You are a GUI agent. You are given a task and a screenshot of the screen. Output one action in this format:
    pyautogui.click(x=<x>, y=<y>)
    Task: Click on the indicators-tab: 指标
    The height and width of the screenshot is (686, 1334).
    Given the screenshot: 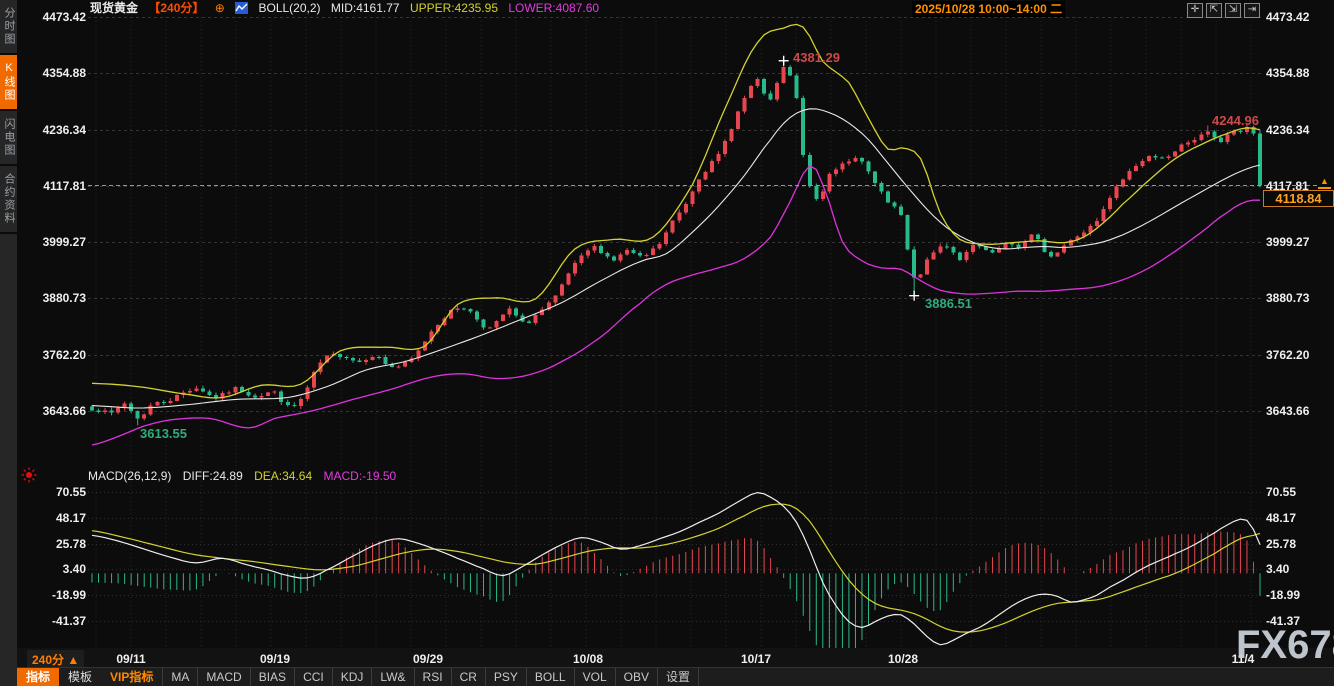 What is the action you would take?
    pyautogui.click(x=38, y=677)
    